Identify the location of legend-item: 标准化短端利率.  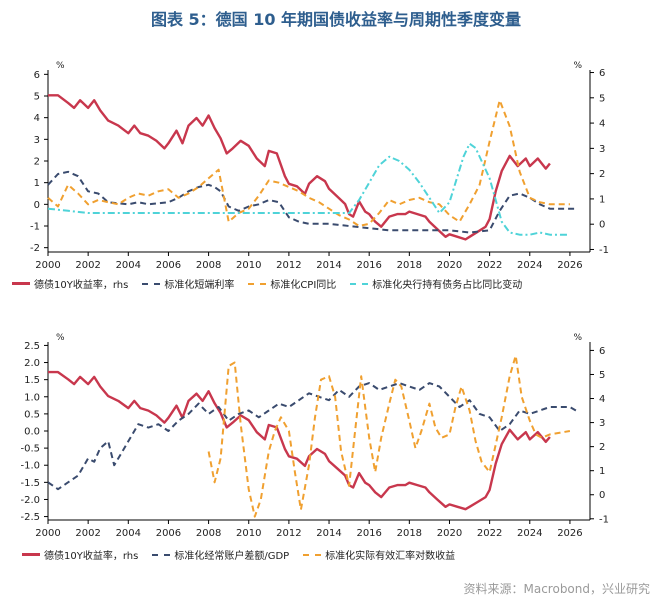
(188, 283).